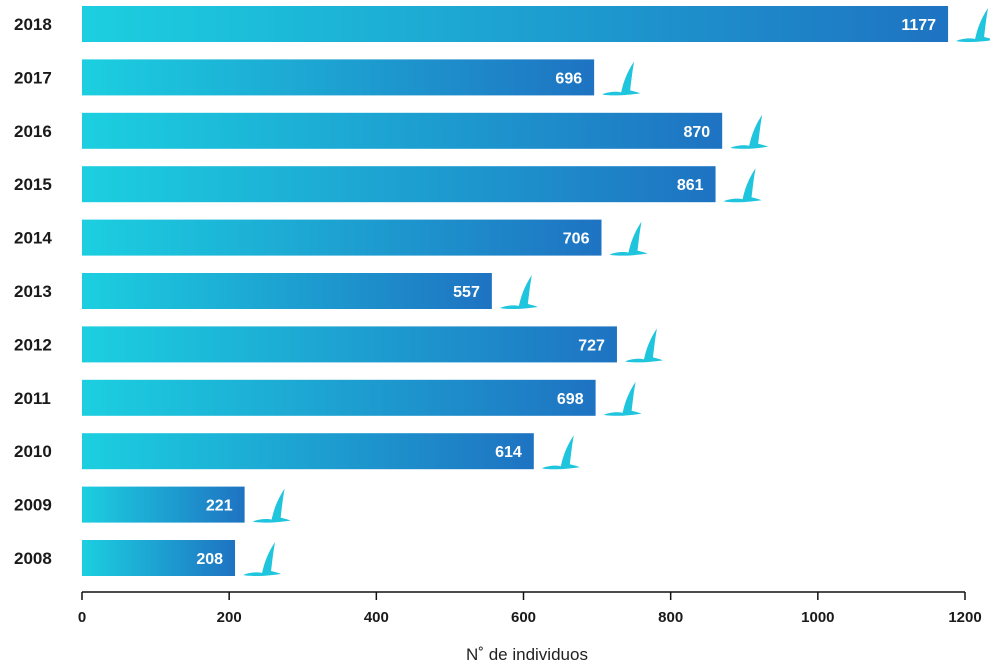 The image size is (990, 672). What do you see at coordinates (159, 558) in the screenshot?
I see `bar-2008` at bounding box center [159, 558].